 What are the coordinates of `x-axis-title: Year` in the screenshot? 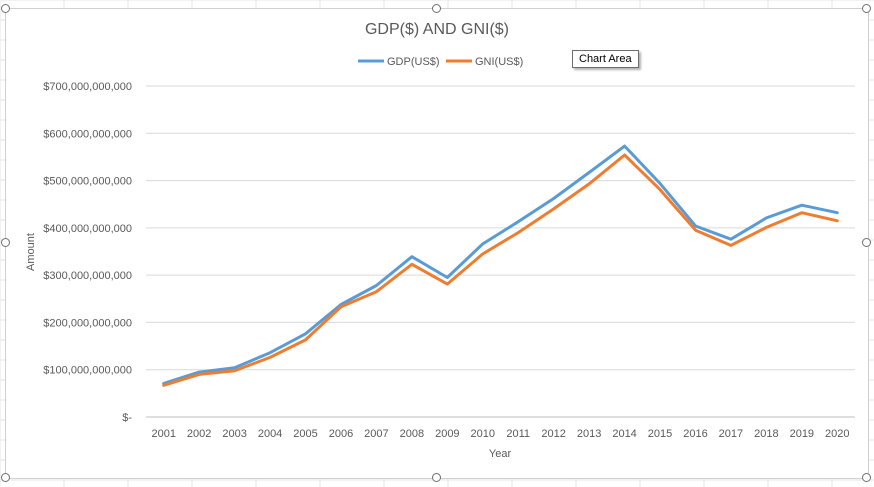 It's located at (500, 454).